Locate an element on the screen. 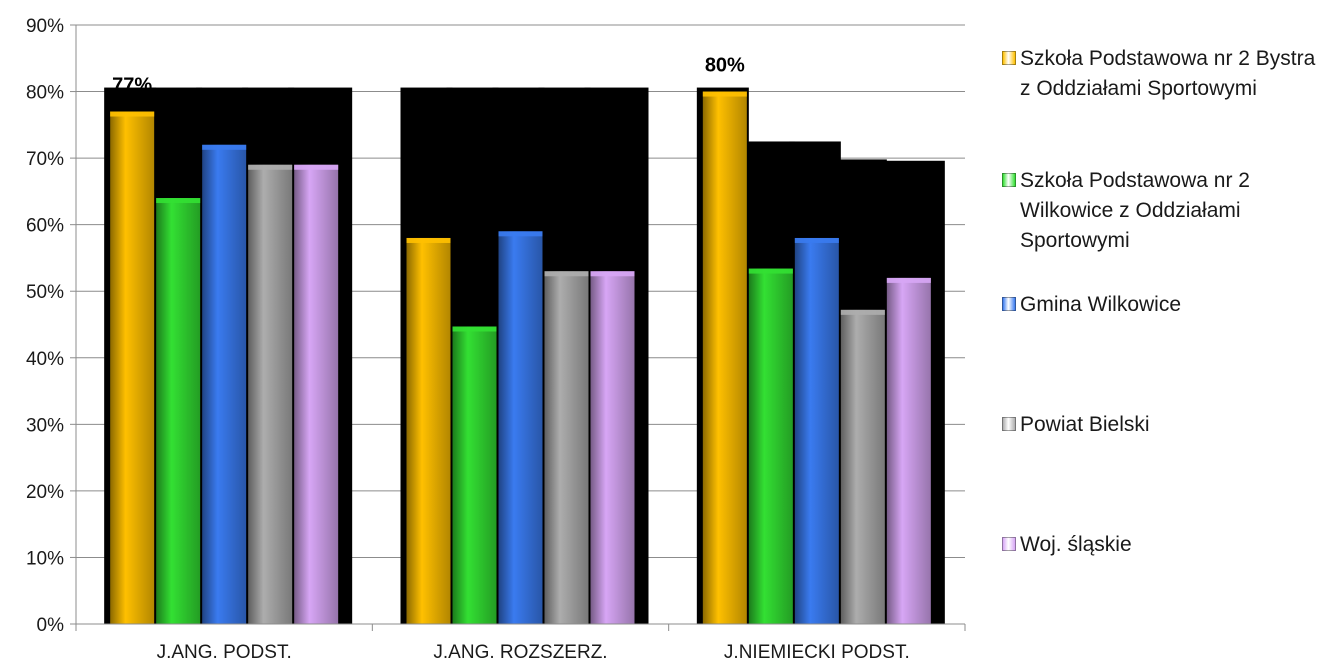 This screenshot has width=1319, height=668. x-tick-label: J.ANG. ROZSZERZ. is located at coordinates (520, 652).